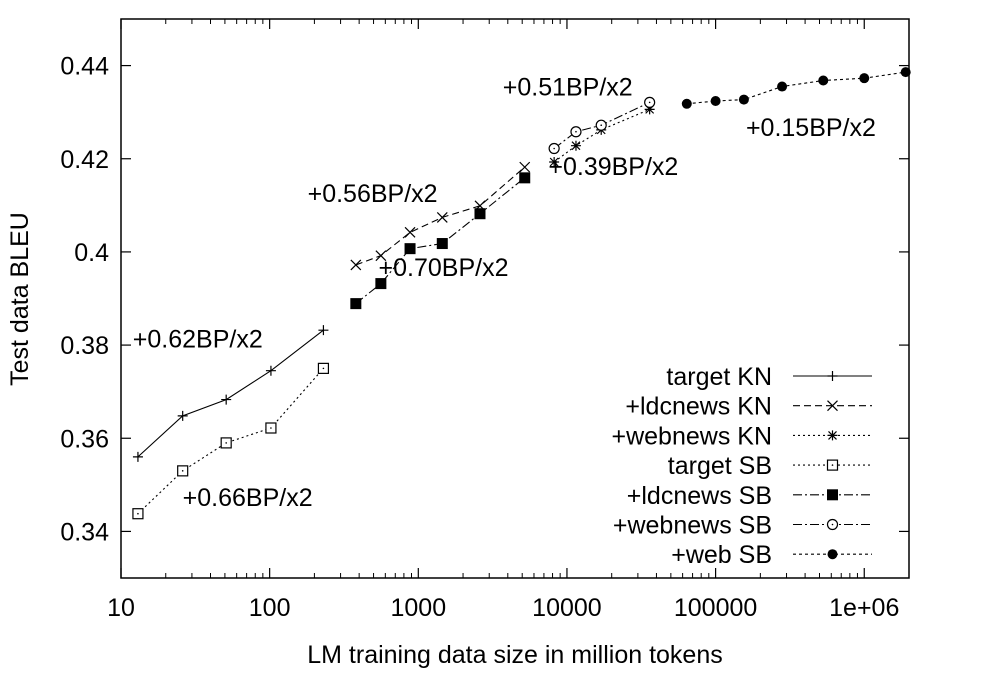  I want to click on x-tick-label: 10, so click(121, 608).